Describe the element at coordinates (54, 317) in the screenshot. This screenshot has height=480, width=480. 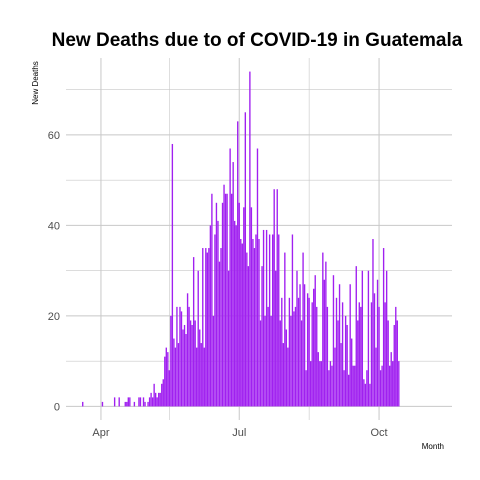
I see `y-tick-label: 20` at that location.